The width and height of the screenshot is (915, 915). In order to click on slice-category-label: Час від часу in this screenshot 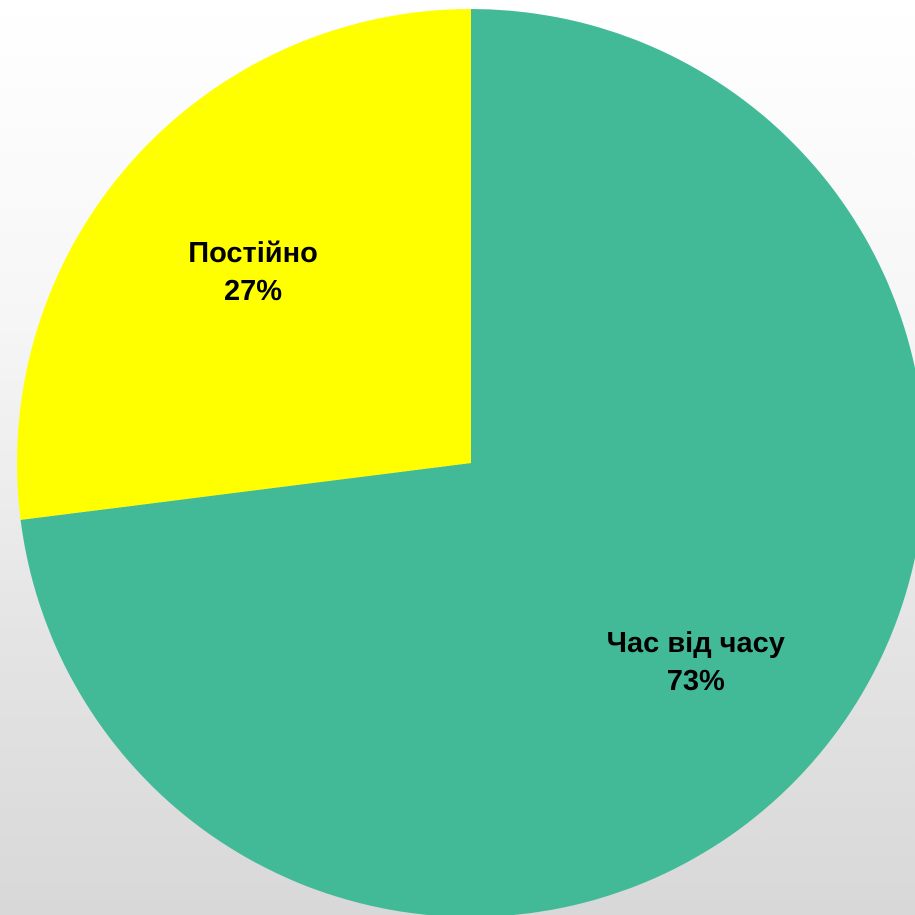, I will do `click(696, 643)`.